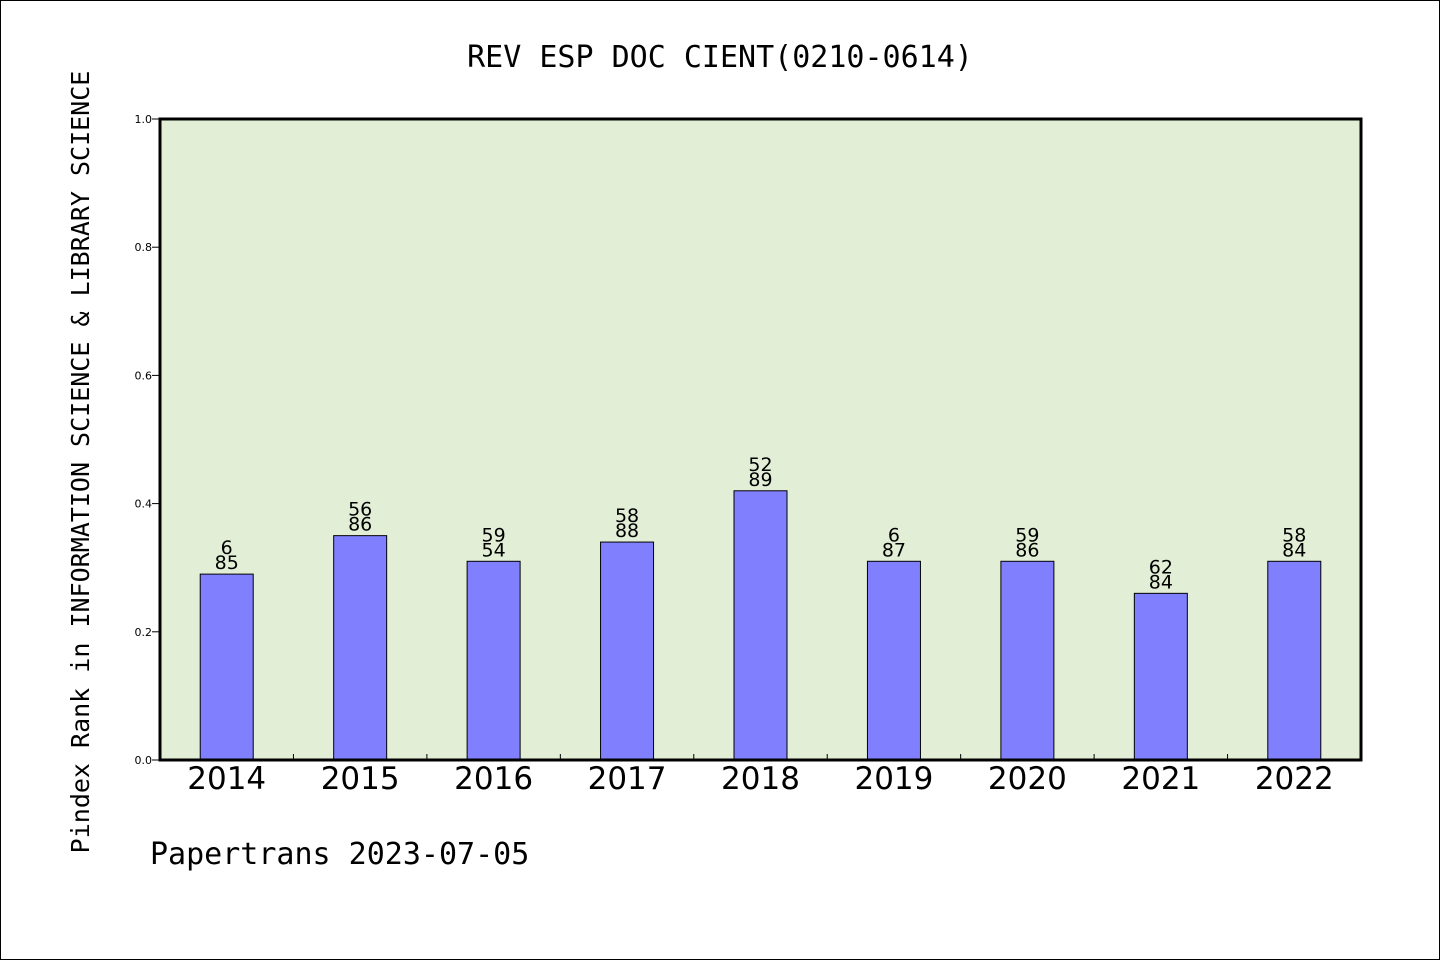 This screenshot has width=1440, height=960. Describe the element at coordinates (144, 119) in the screenshot. I see `y-tick-label: 1.0` at that location.